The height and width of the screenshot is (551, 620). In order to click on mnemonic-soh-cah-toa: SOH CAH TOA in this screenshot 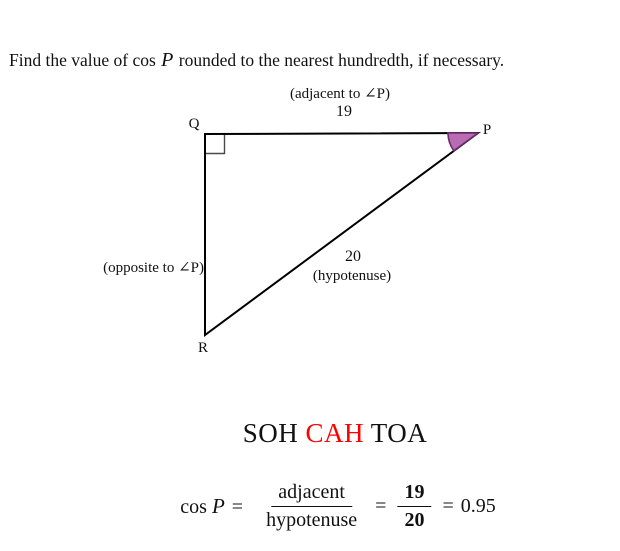, I will do `click(335, 433)`.